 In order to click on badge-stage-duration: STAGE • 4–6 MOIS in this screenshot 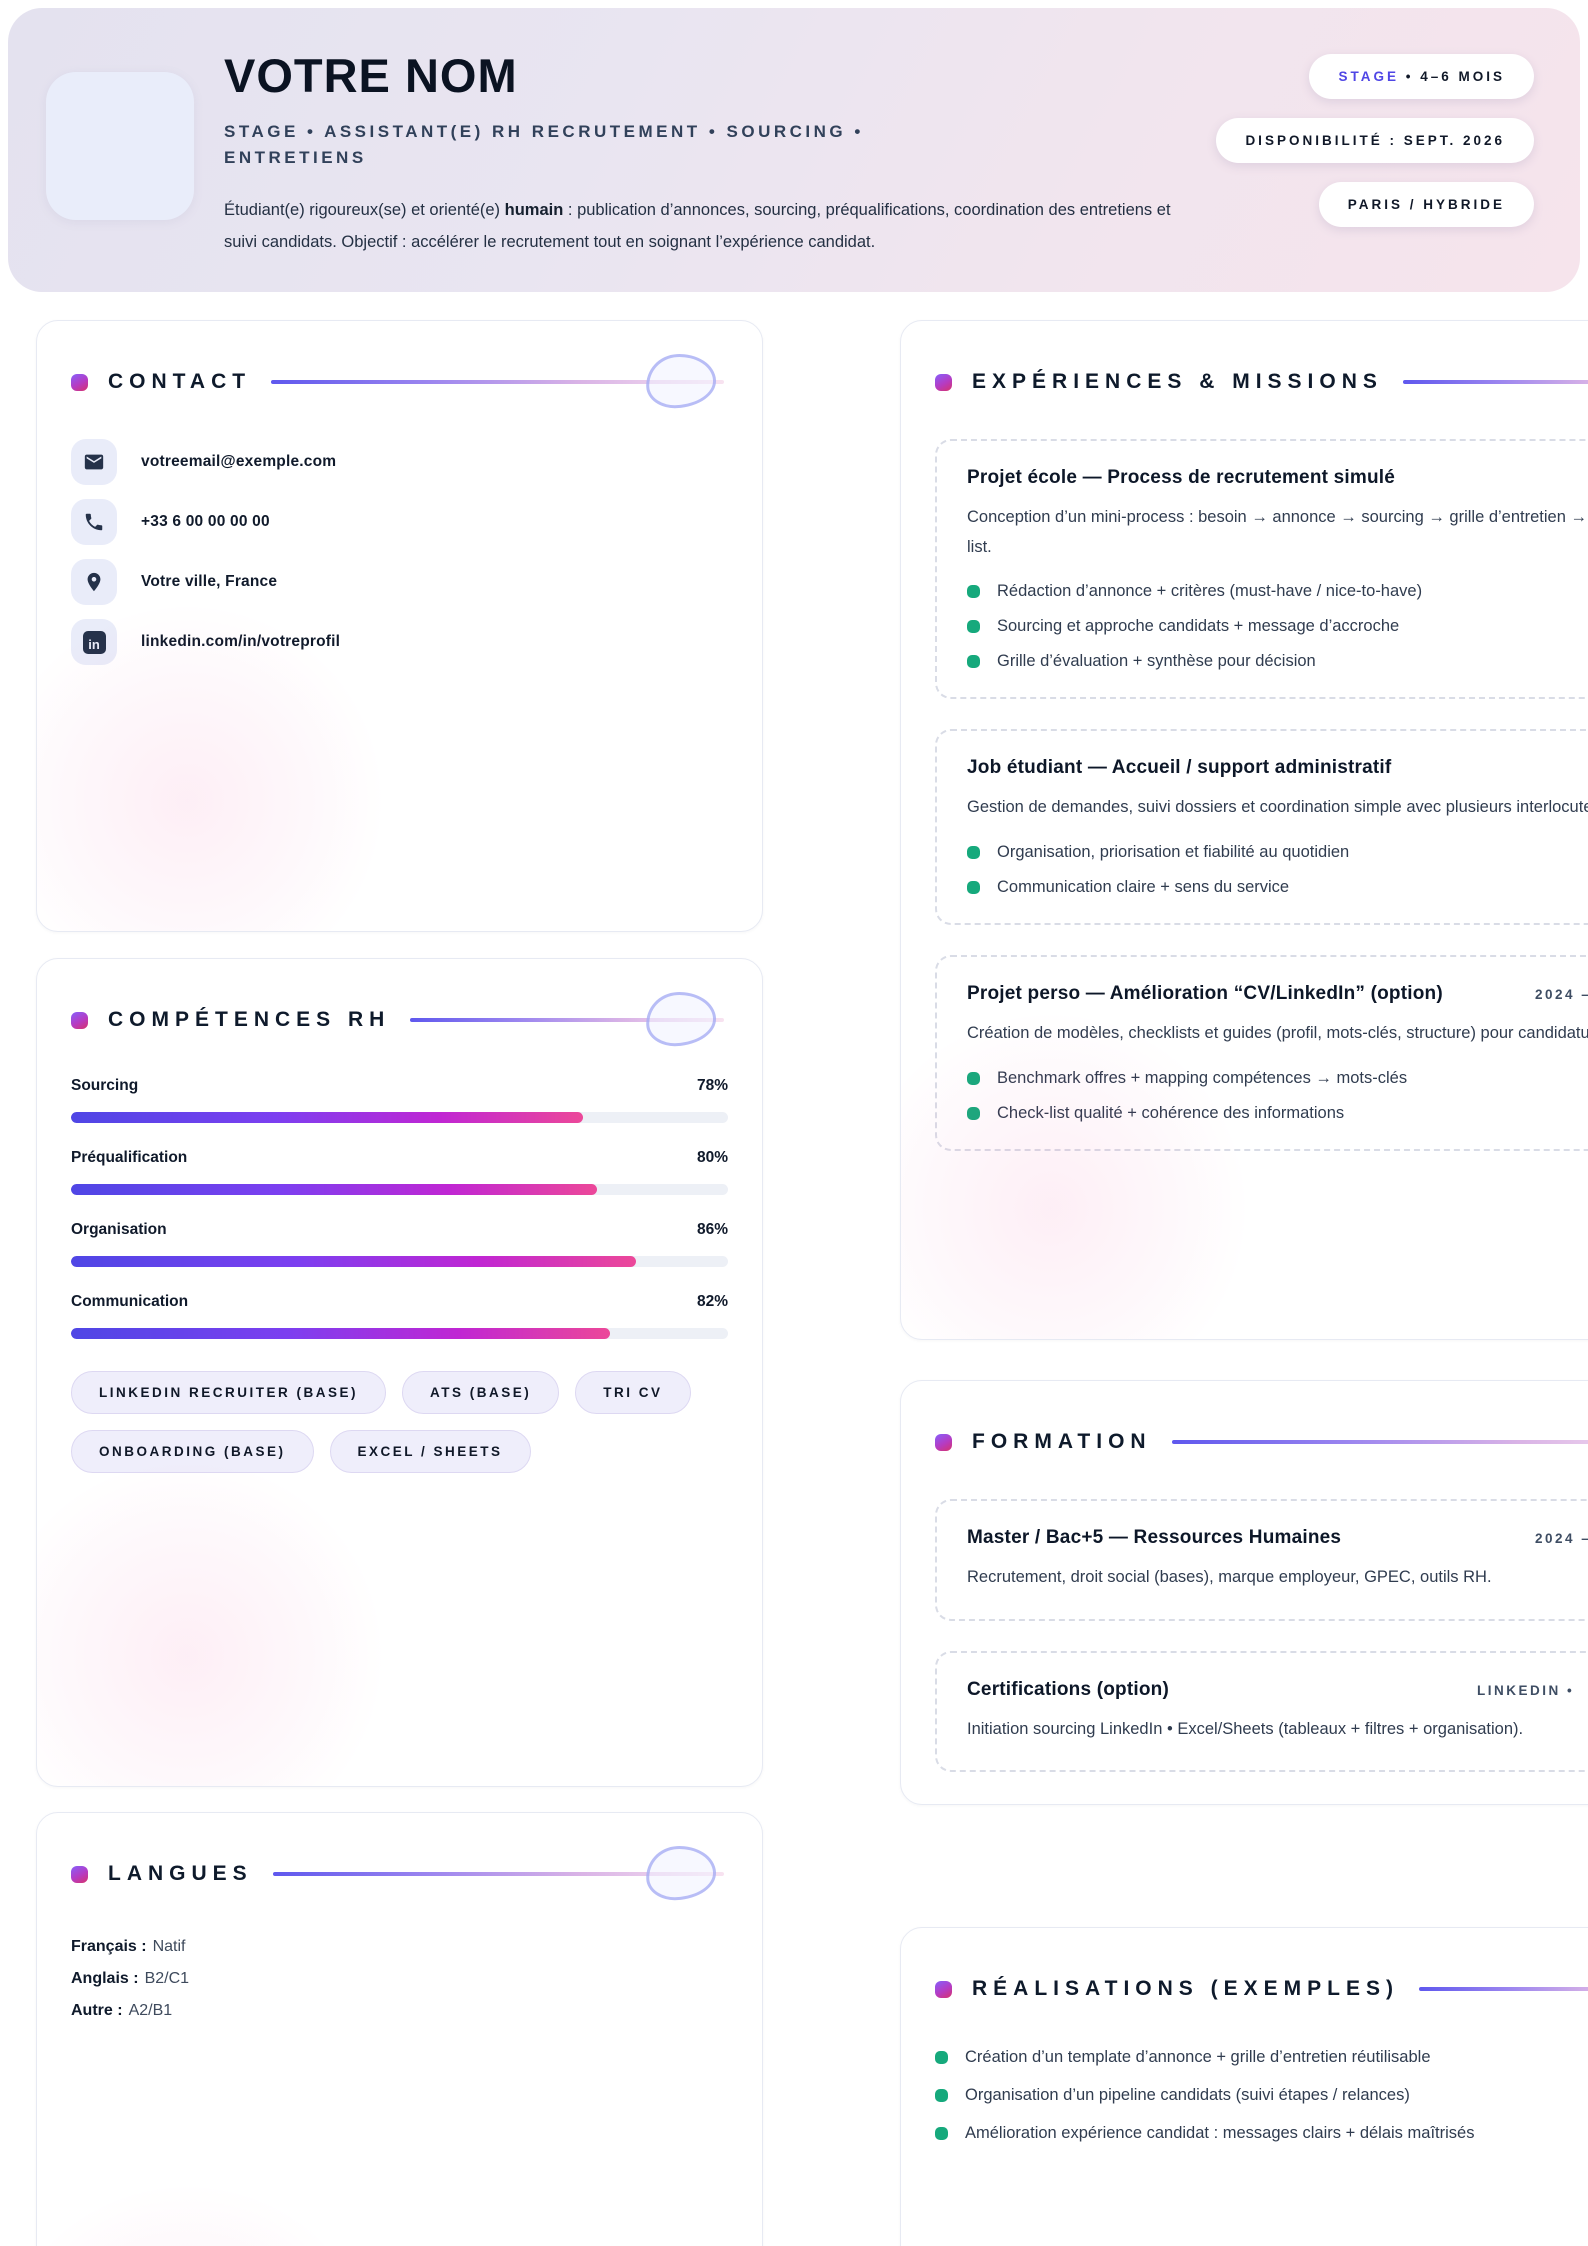, I will do `click(1421, 76)`.